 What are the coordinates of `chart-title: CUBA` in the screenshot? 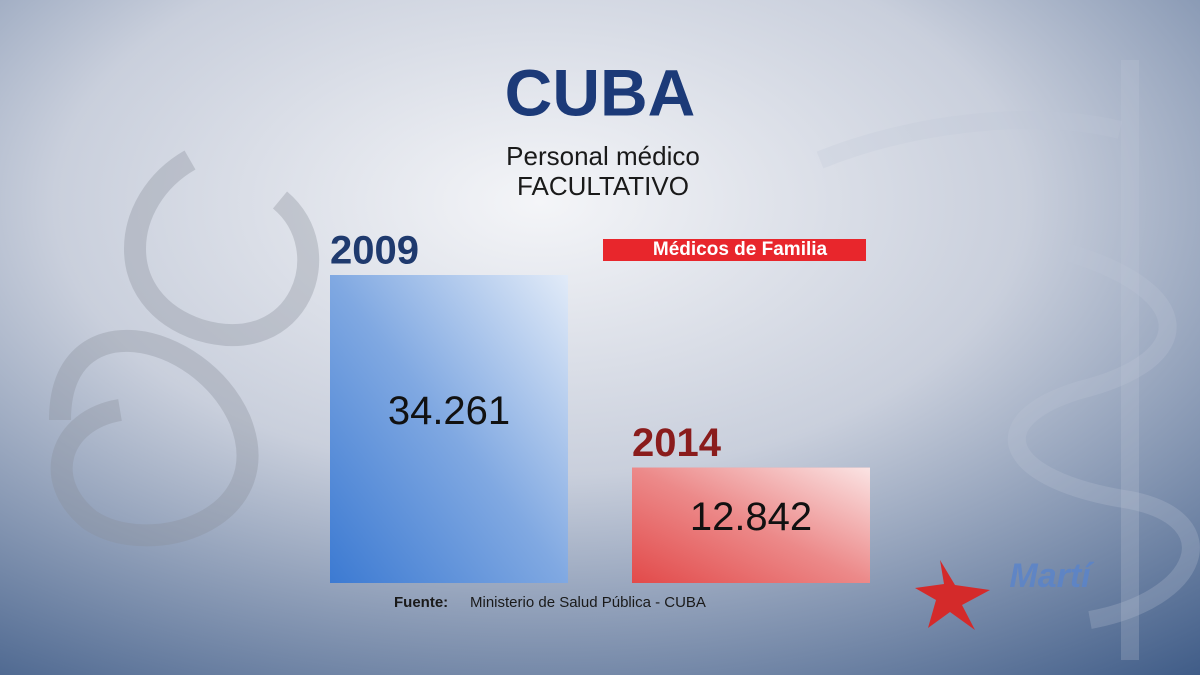 It's located at (600, 92).